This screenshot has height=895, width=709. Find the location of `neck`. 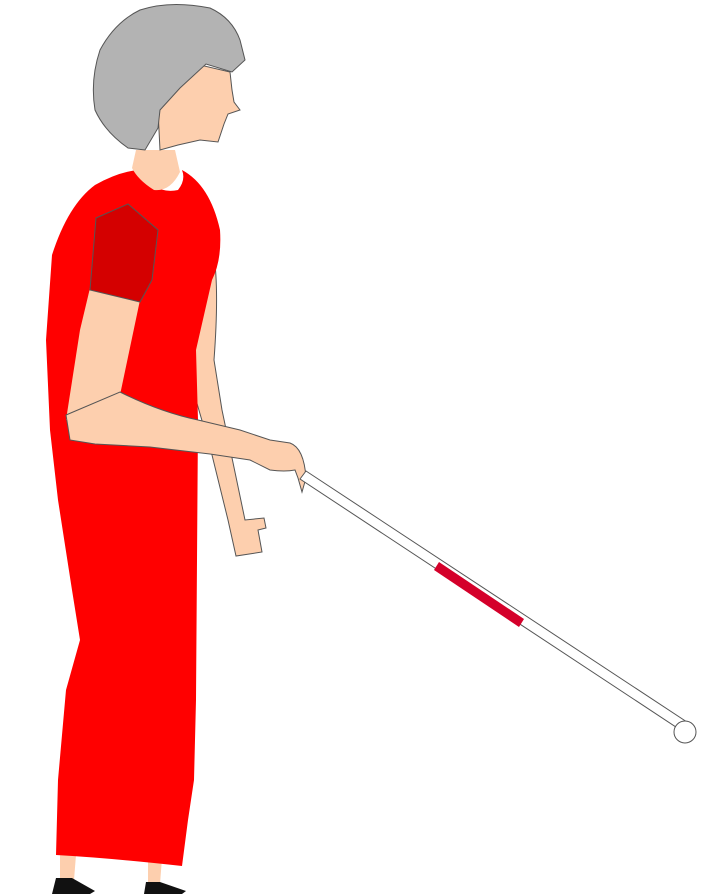

neck is located at coordinates (156, 170).